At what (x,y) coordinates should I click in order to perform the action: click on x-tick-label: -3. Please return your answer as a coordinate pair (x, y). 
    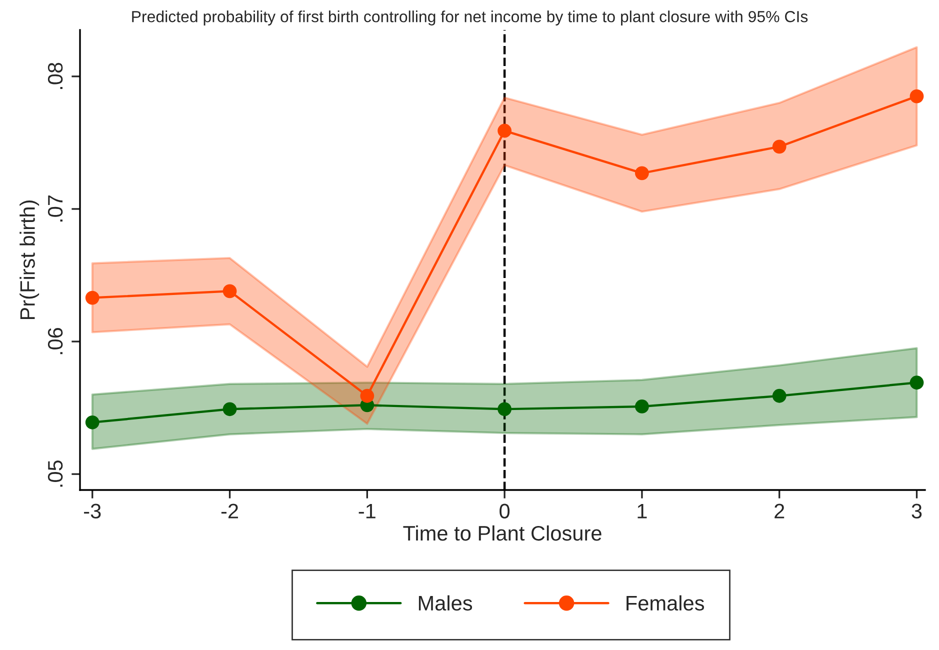
    Looking at the image, I should click on (92, 511).